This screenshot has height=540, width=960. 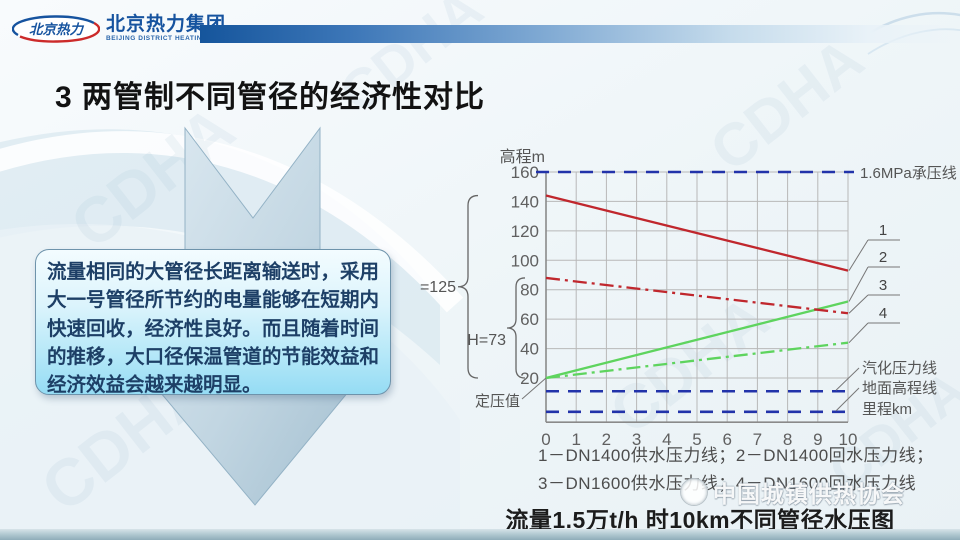 What do you see at coordinates (525, 201) in the screenshot?
I see `y-tick-label: 140` at bounding box center [525, 201].